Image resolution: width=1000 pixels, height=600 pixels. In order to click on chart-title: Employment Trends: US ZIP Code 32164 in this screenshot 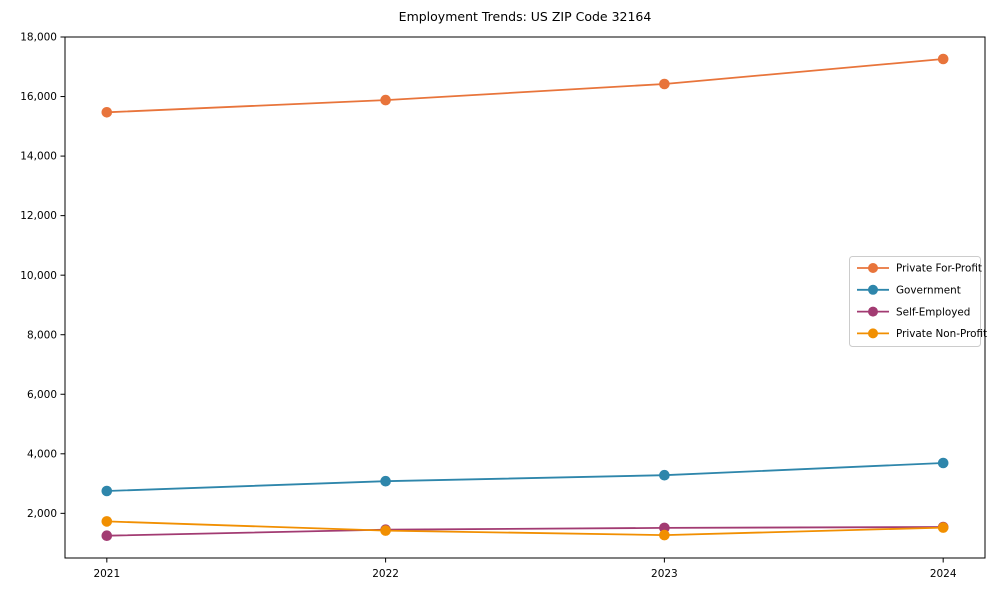, I will do `click(525, 16)`.